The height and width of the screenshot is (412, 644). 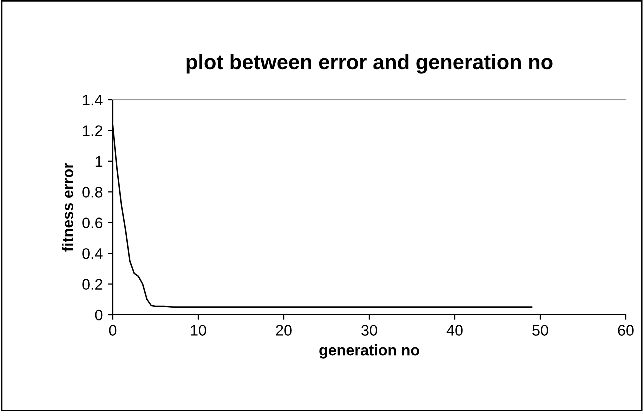 What do you see at coordinates (454, 330) in the screenshot?
I see `x-tick-label: 40` at bounding box center [454, 330].